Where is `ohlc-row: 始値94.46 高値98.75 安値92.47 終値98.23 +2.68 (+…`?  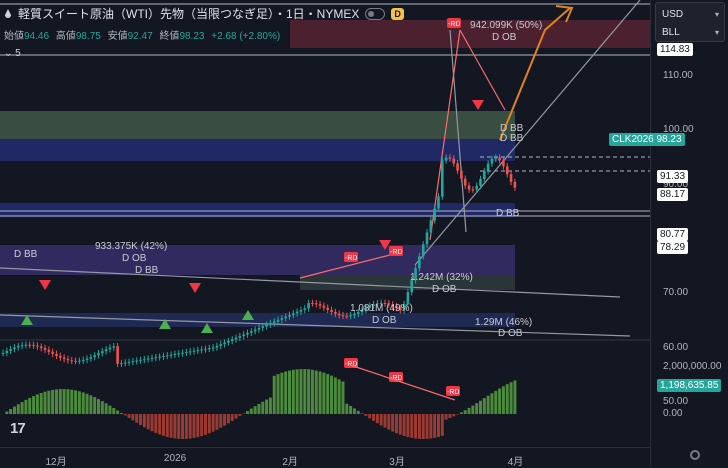
ohlc-row: 始値94.46 高値98.75 安値92.47 終値98.23 +2.68 (+… is located at coordinates (142, 34).